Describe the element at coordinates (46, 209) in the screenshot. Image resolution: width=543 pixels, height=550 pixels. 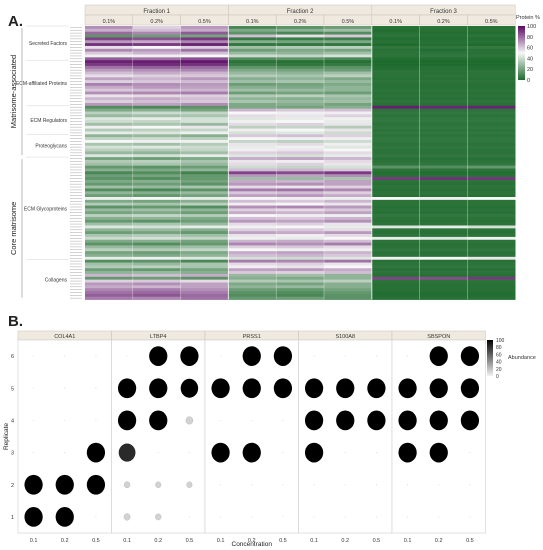
I see `category-label: ECM Glycoproteins` at that location.